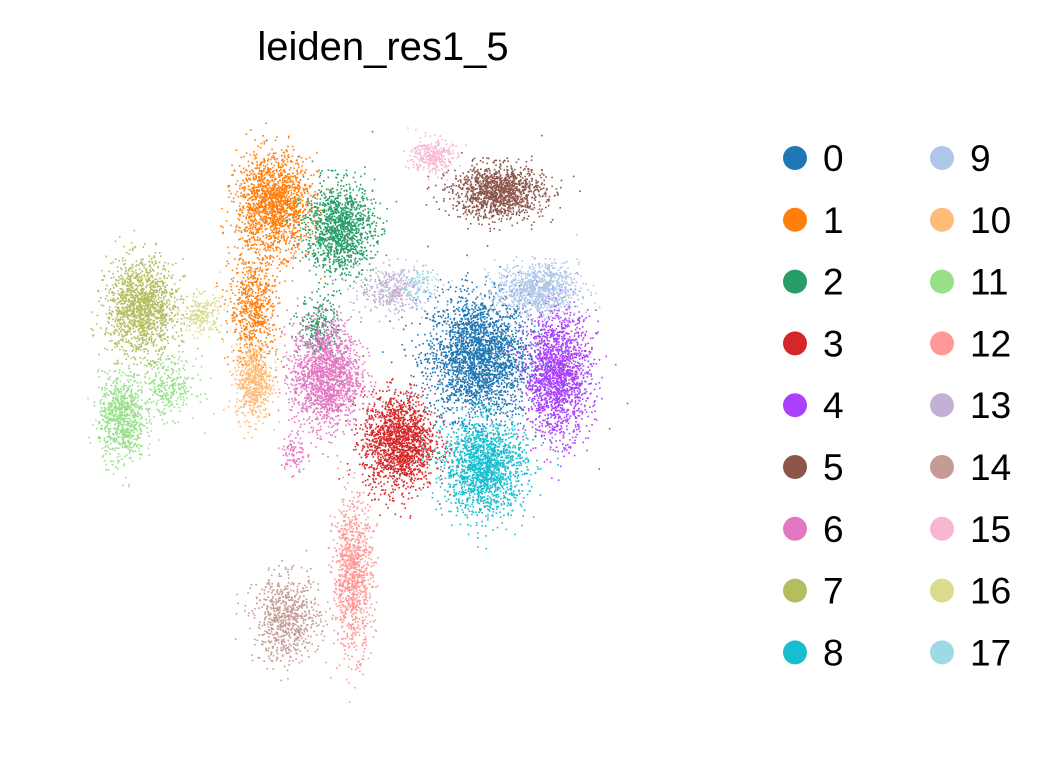  Describe the element at coordinates (813, 158) in the screenshot. I see `legend-item-0: 0` at that location.